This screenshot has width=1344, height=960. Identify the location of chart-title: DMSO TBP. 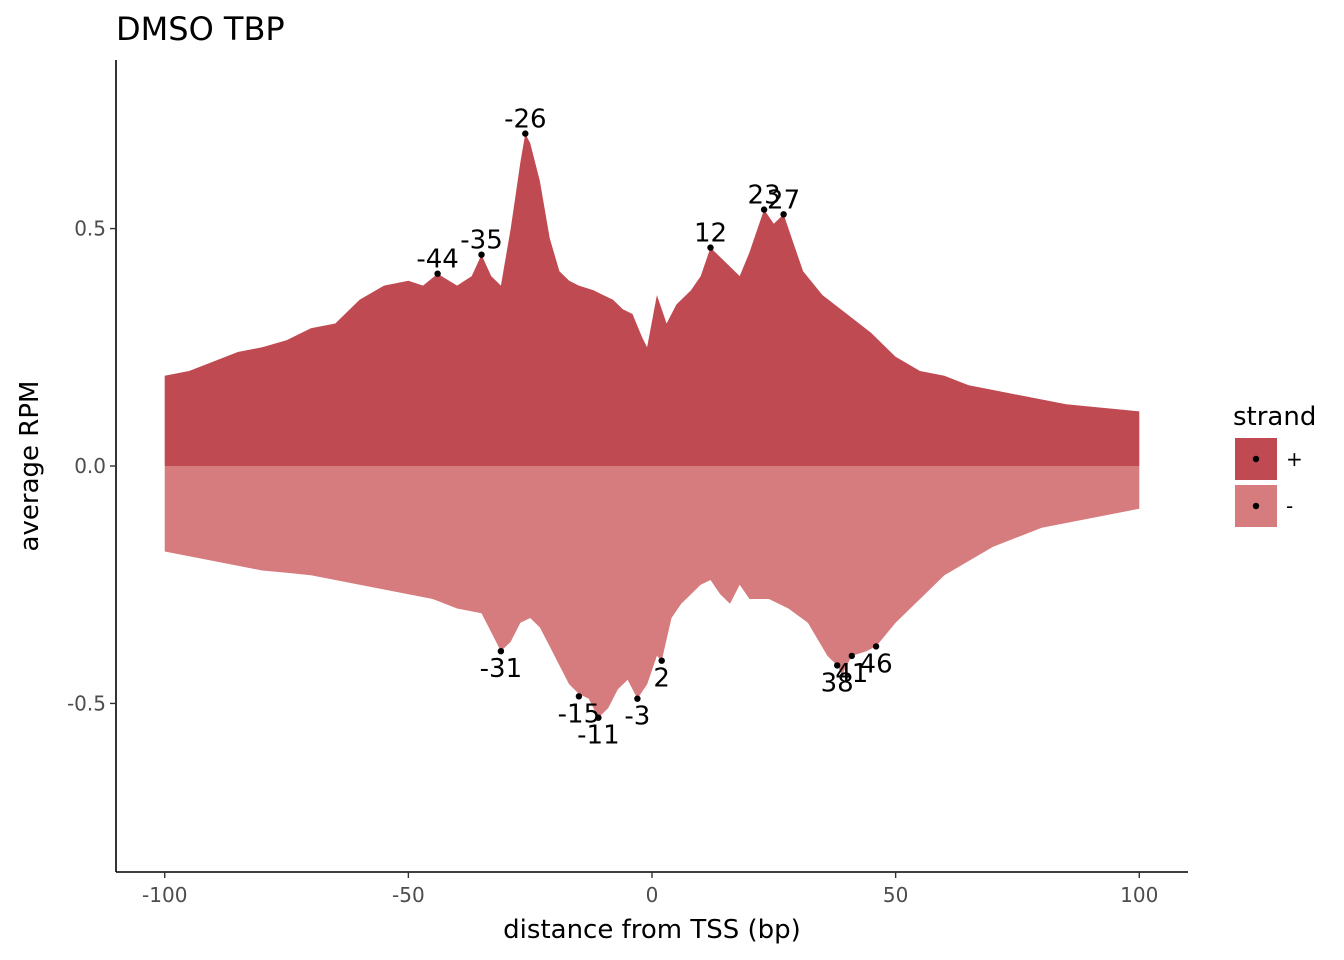
(200, 29).